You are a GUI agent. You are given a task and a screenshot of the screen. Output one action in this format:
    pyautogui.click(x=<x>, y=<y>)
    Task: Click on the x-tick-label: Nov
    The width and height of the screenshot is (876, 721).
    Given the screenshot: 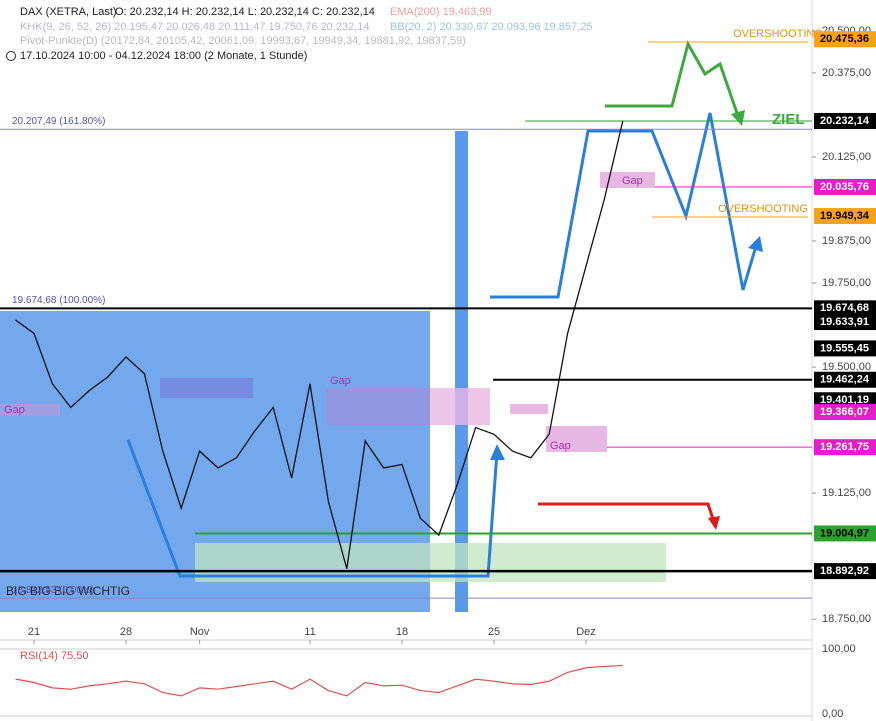 What is the action you would take?
    pyautogui.click(x=200, y=632)
    